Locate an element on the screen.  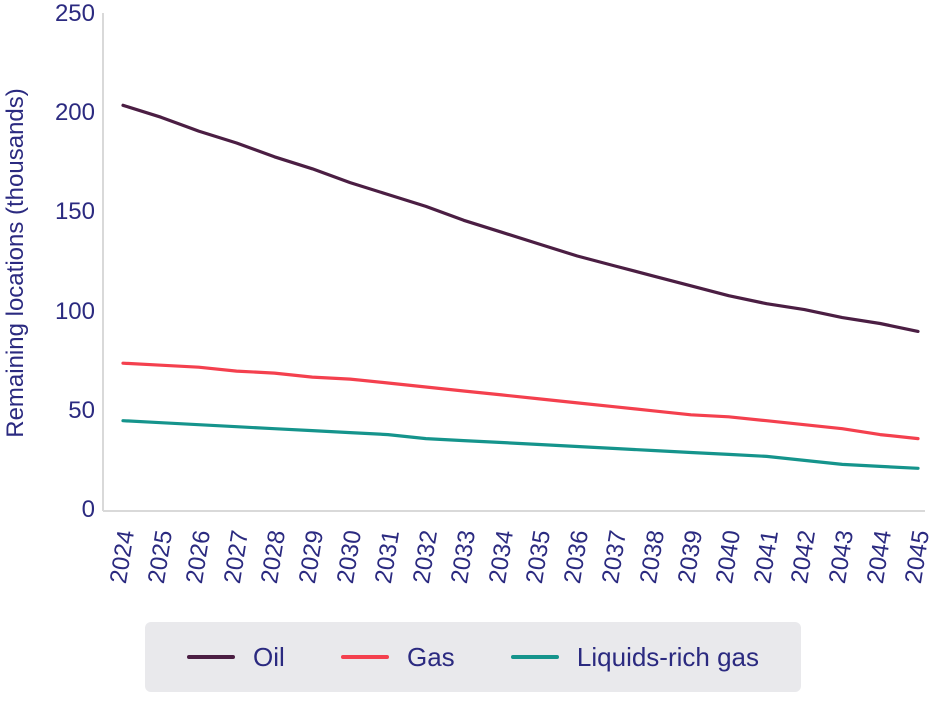
x-tick-label-2038: 2038 is located at coordinates (652, 557).